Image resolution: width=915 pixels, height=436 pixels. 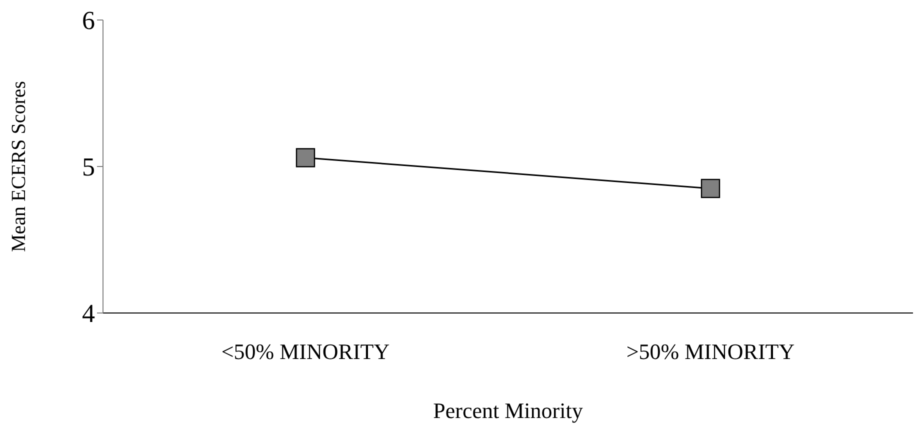 What do you see at coordinates (88, 167) in the screenshot?
I see `y-tick-label: 5` at bounding box center [88, 167].